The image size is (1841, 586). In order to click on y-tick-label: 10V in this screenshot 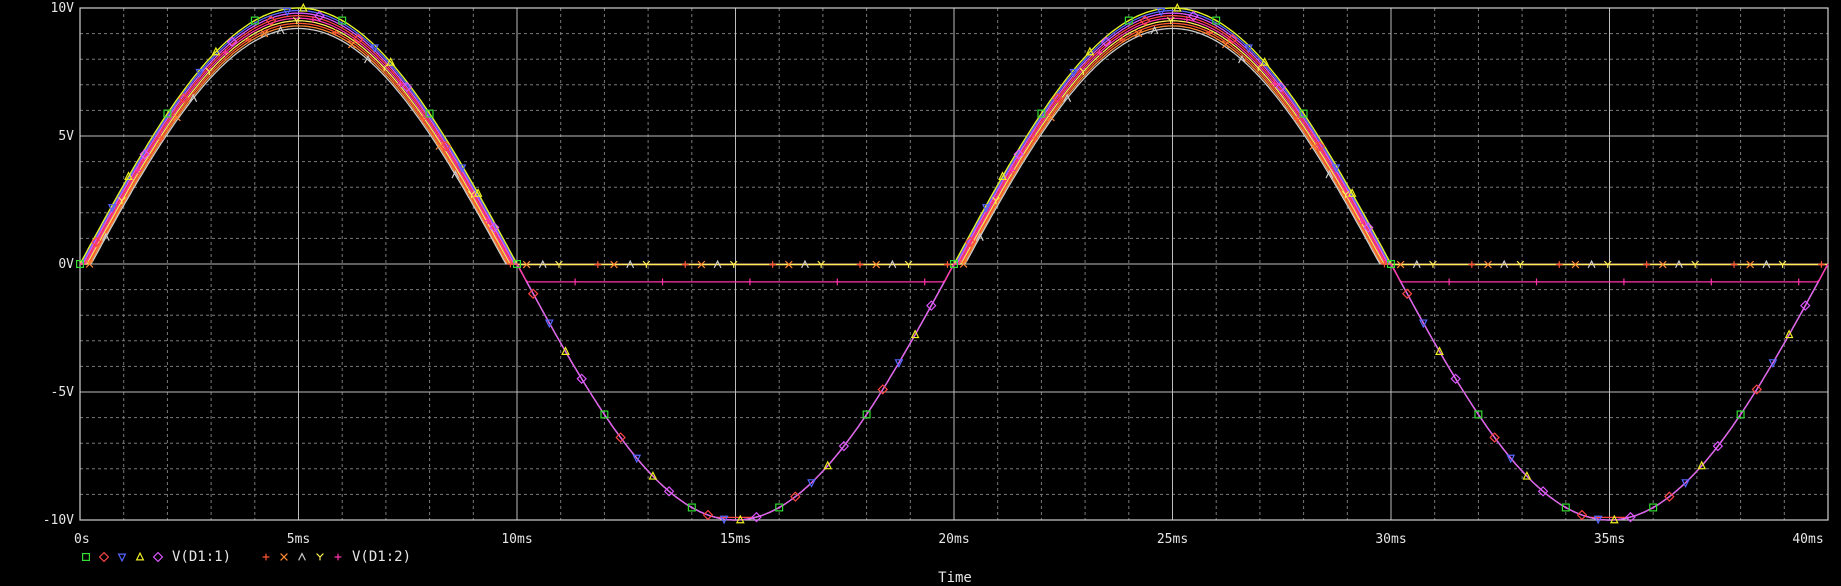, I will do `click(63, 8)`.